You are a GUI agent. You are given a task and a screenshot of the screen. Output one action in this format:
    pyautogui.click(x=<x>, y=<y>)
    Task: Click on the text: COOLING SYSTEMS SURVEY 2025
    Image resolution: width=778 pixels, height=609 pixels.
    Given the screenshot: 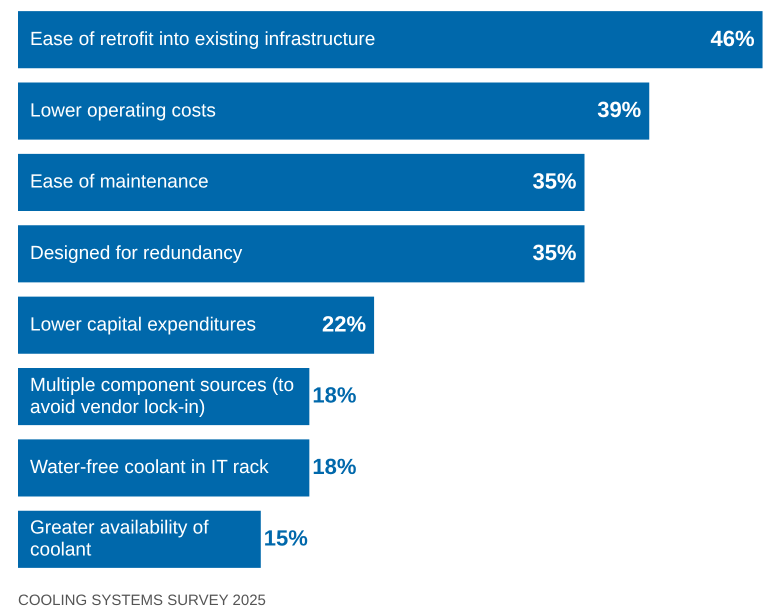 What is the action you would take?
    pyautogui.click(x=142, y=600)
    